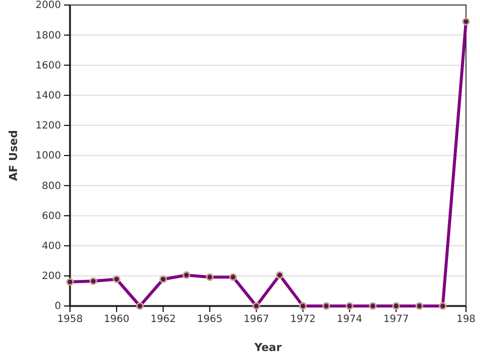  What do you see at coordinates (51, 276) in the screenshot?
I see `y-tick-label: 200` at bounding box center [51, 276].